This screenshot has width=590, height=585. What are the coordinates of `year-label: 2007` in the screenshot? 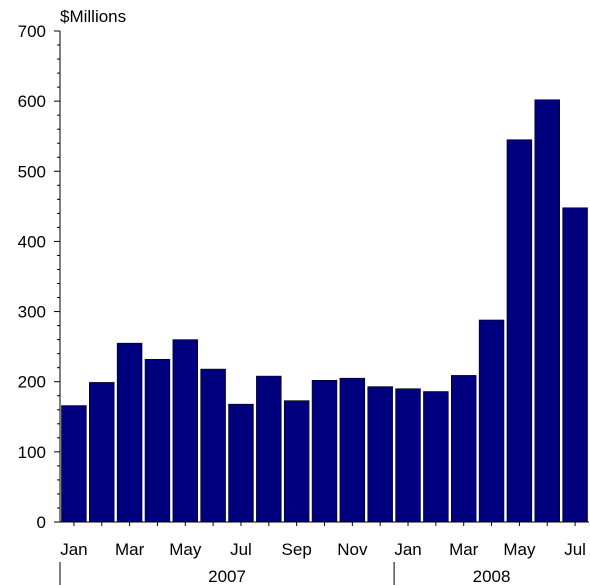 It's located at (227, 576).